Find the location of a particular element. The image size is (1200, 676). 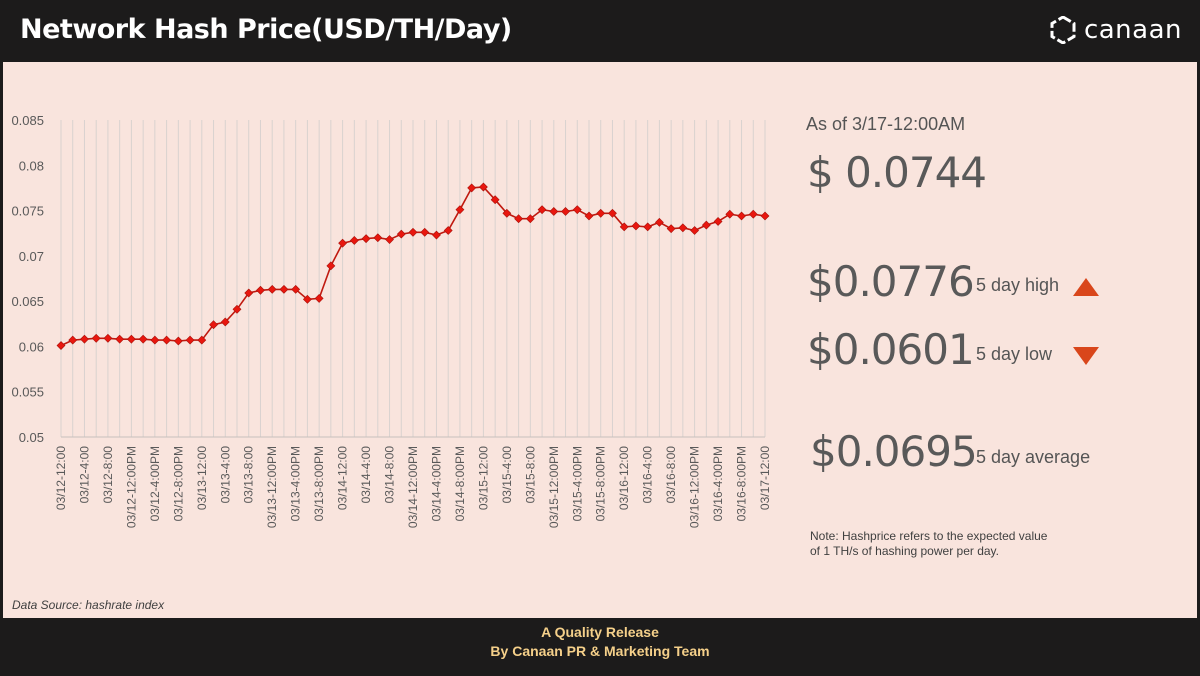

x-tick-label: 03/15-12:00PM is located at coordinates (554, 487).